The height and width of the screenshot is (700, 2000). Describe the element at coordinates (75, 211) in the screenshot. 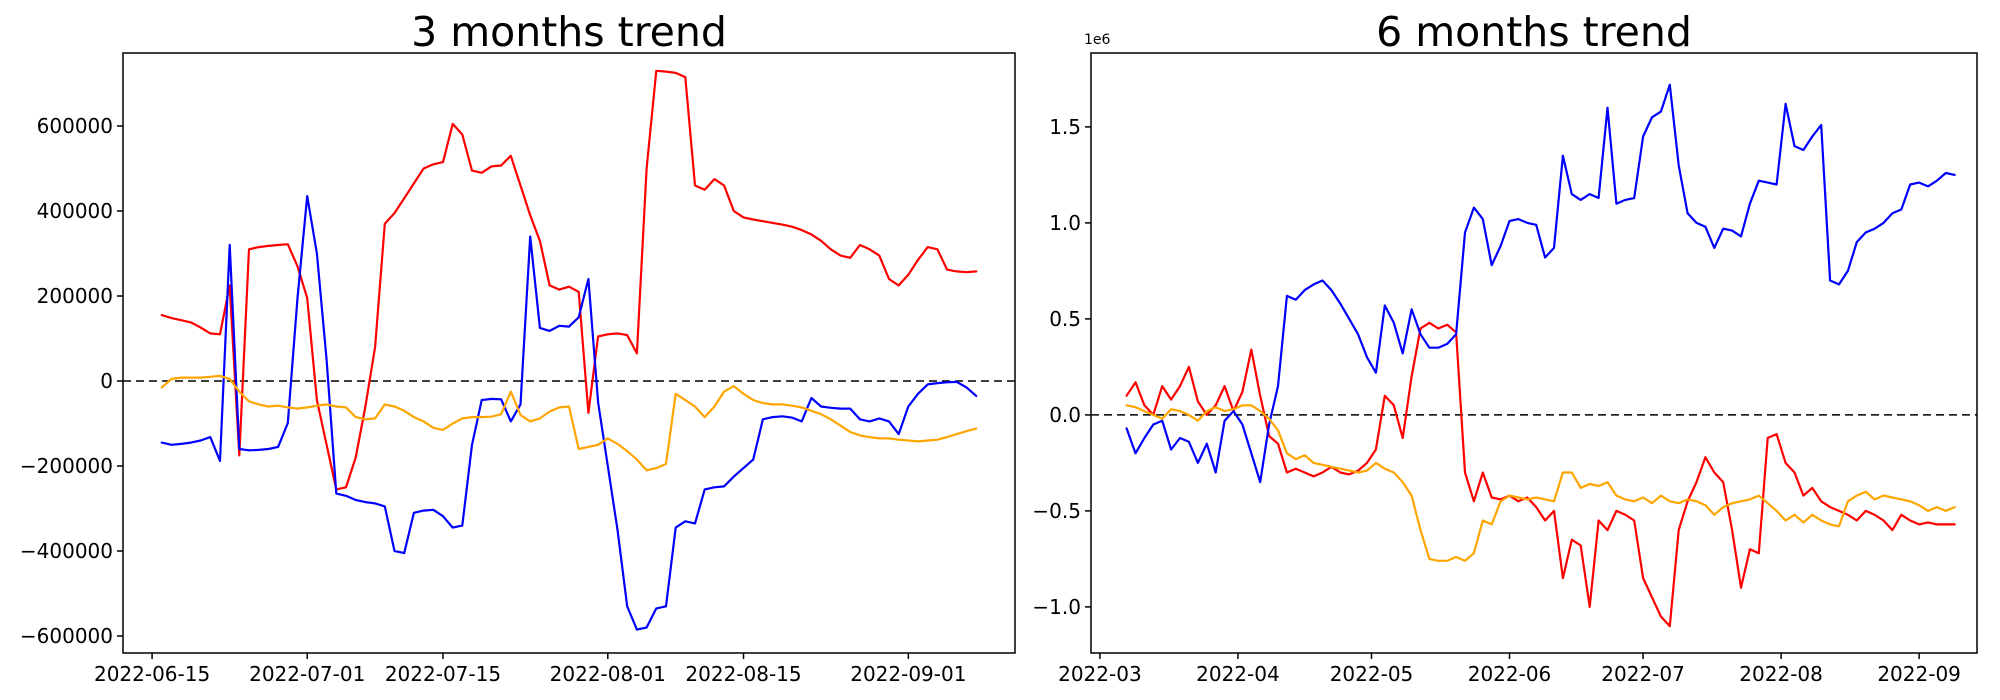

I see `y-tick-label: 400000` at that location.